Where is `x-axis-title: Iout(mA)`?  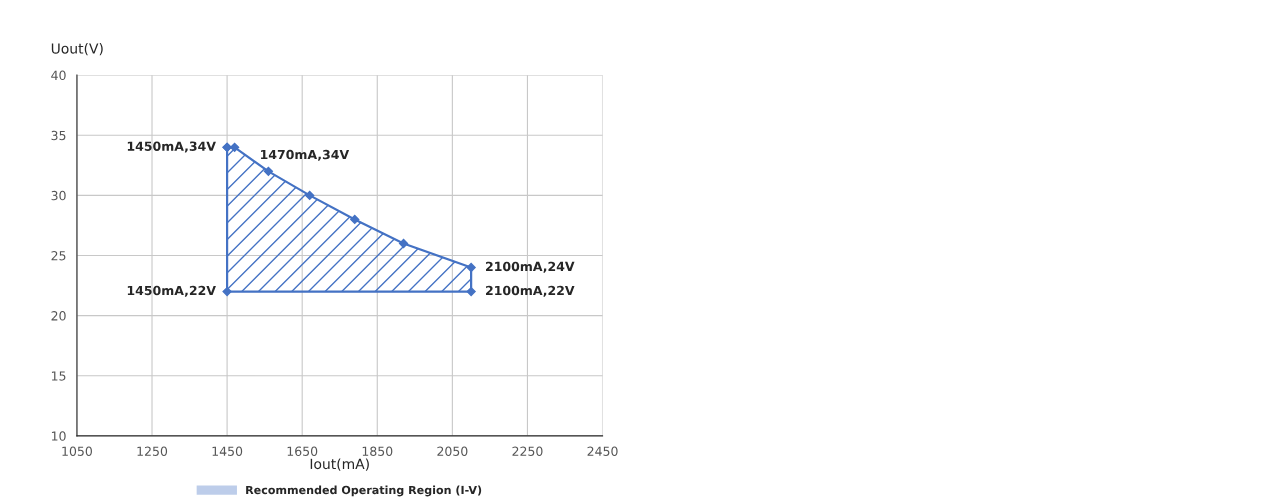
x-axis-title: Iout(mA) is located at coordinates (339, 464).